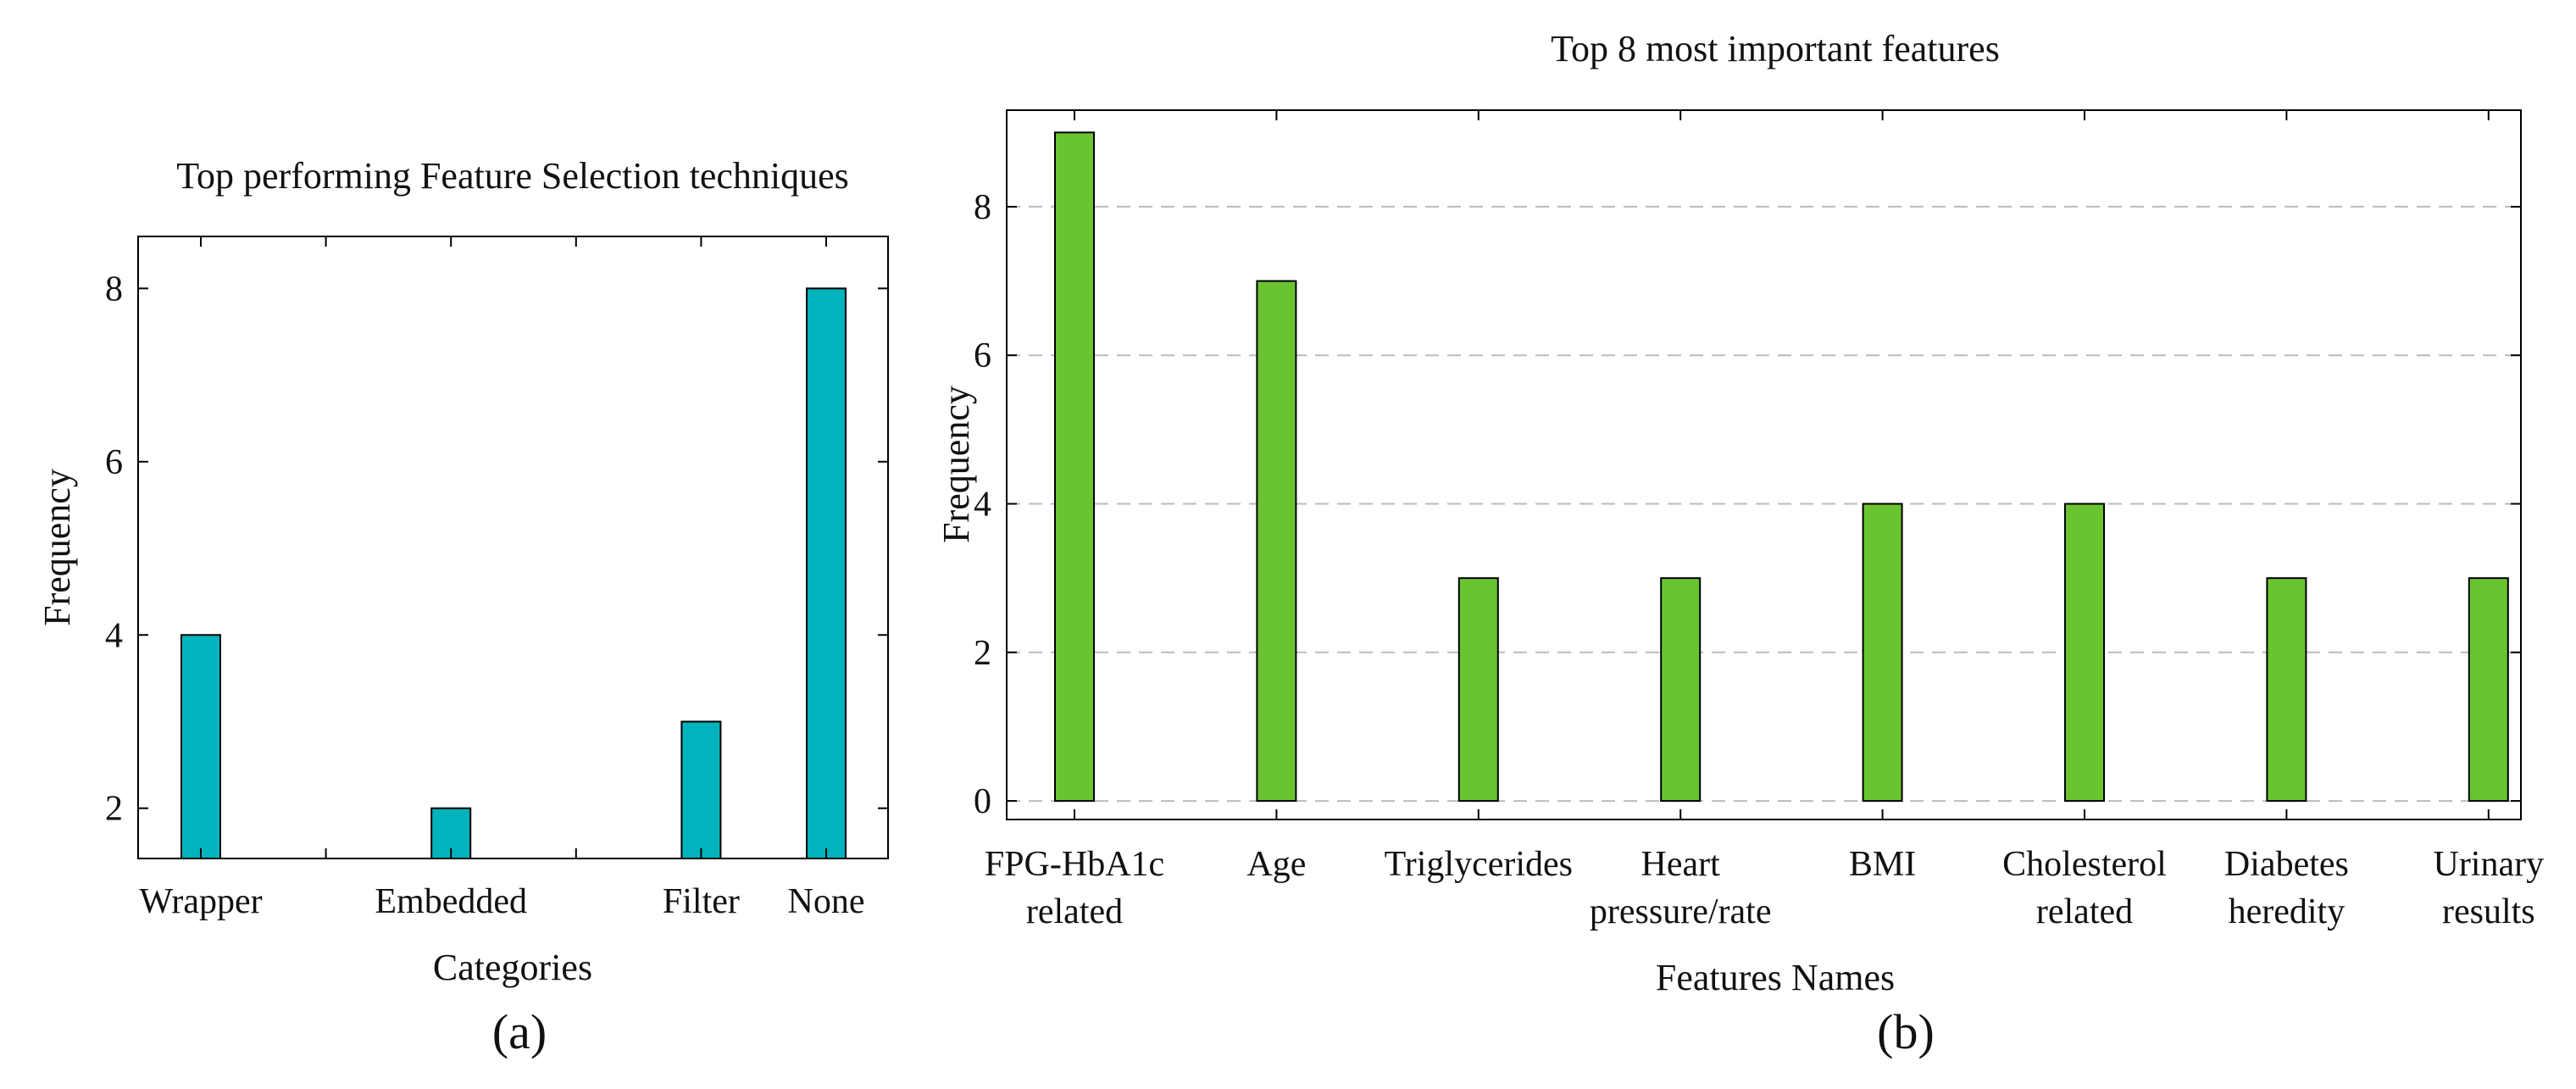  Describe the element at coordinates (2286, 864) in the screenshot. I see `chart-b-xtick-label: Diabetes` at that location.